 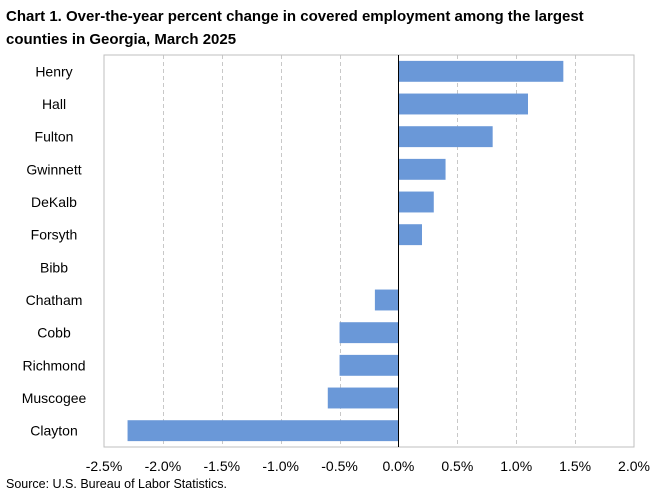 I want to click on x-tick-label: 1.0%, so click(x=516, y=466).